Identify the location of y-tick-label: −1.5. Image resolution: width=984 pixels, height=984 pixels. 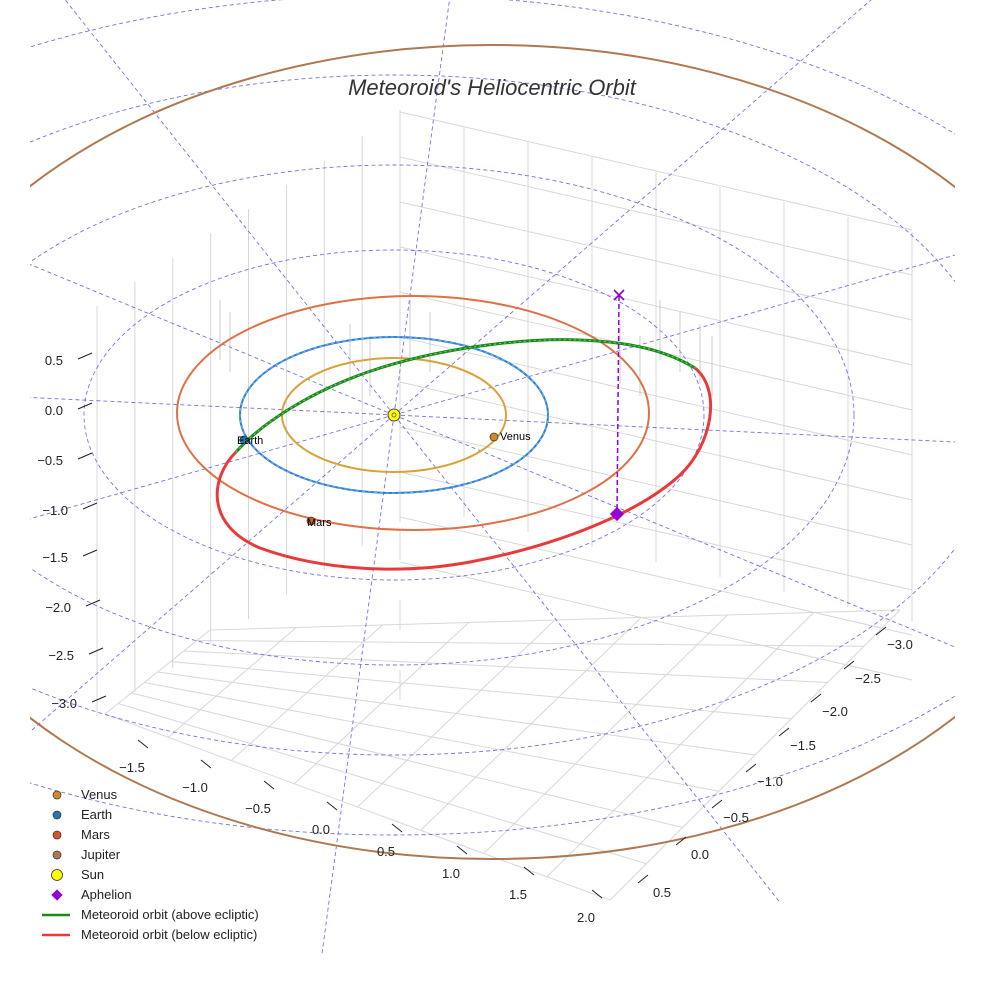
(803, 745).